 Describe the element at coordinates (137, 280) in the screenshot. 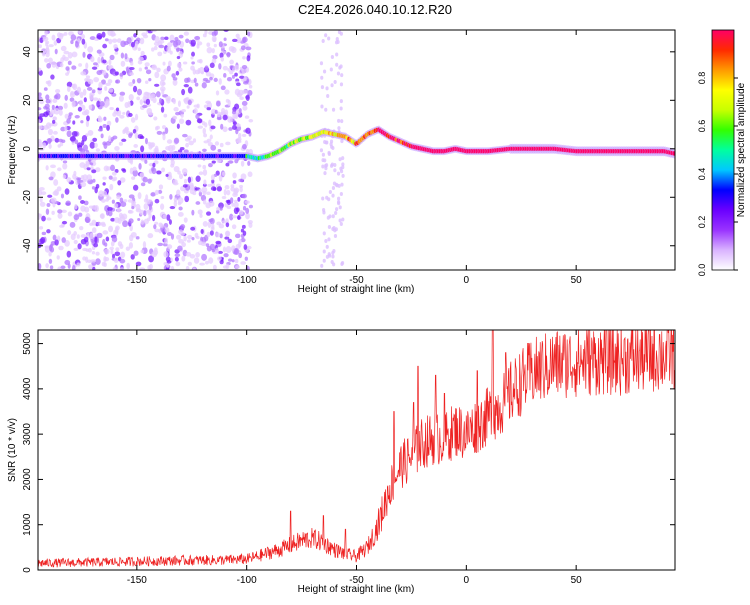

I see `x-tick-label: -150` at that location.